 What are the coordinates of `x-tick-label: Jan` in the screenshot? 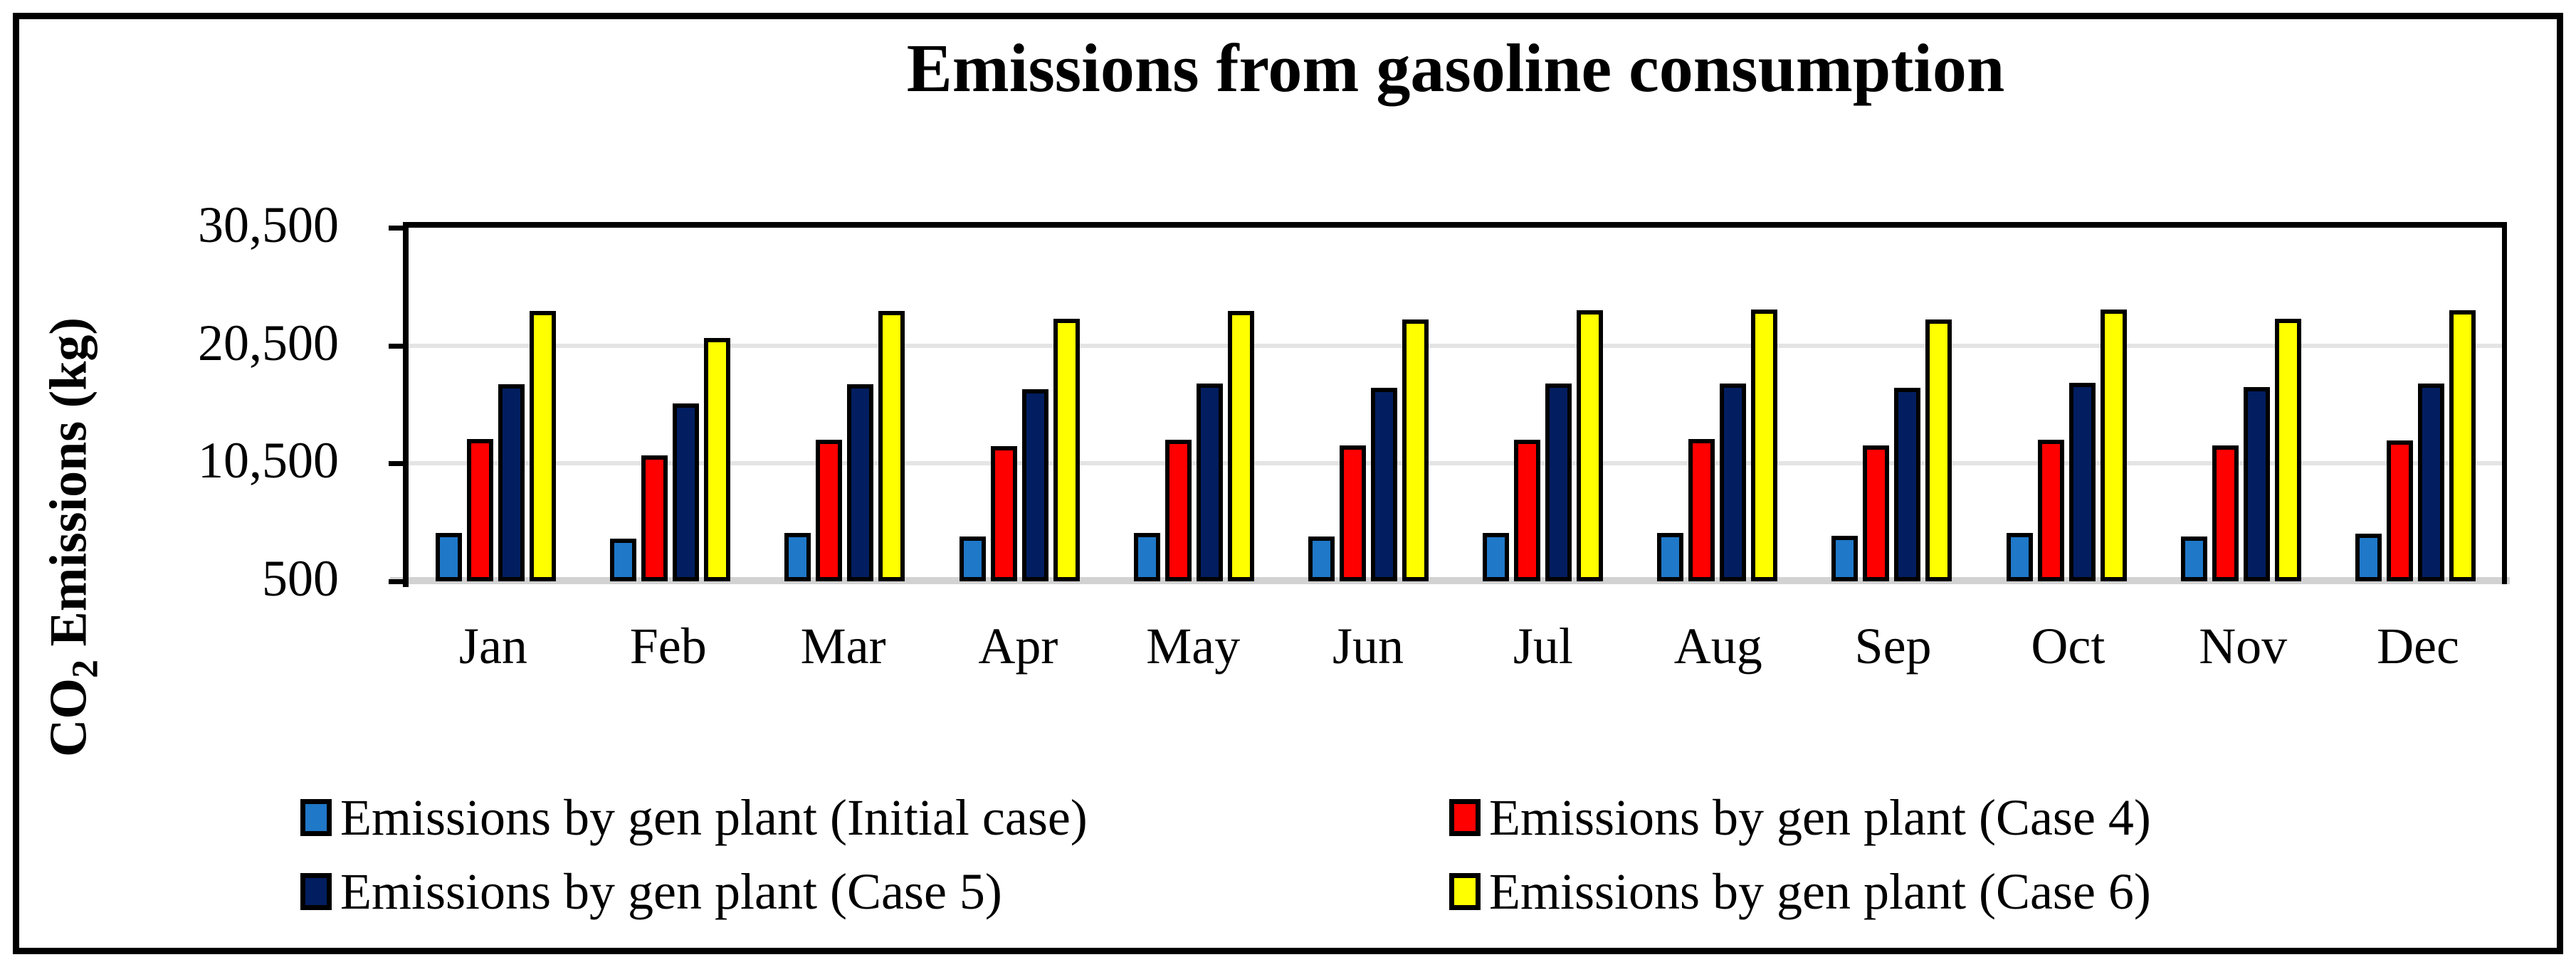 It's located at (492, 647).